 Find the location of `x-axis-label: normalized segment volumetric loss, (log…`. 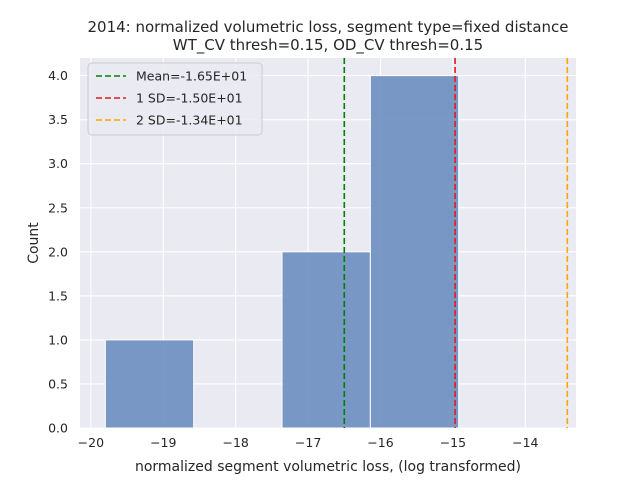

x-axis-label: normalized segment volumetric loss, (log… is located at coordinates (328, 467).